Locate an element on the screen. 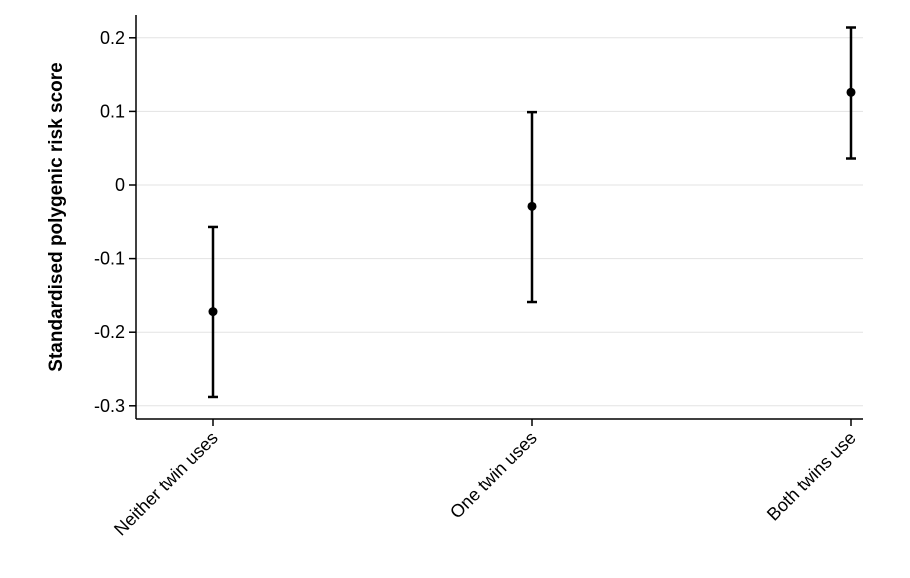  y-tick-label: -0.3 is located at coordinates (109, 406).